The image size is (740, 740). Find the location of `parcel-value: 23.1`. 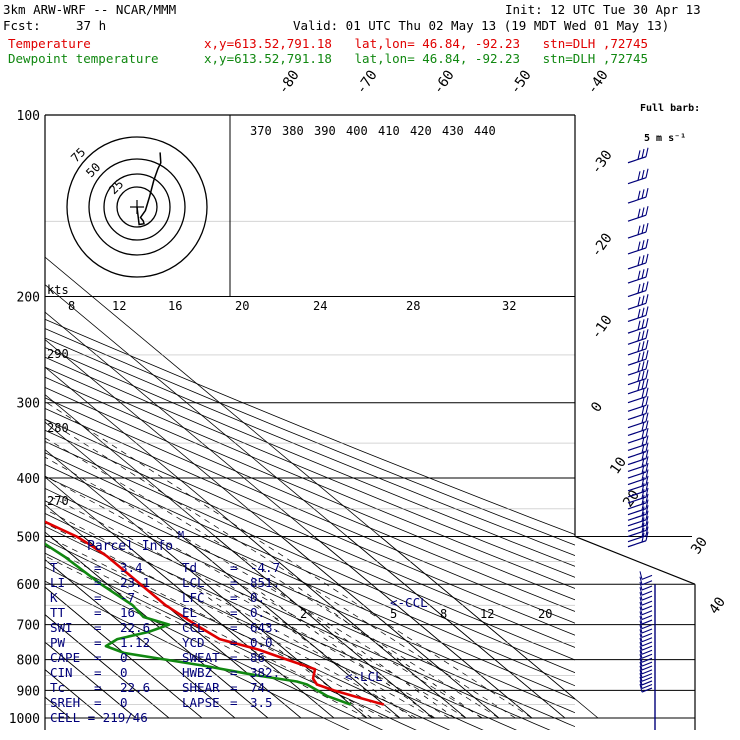

parcel-value: 23.1 is located at coordinates (135, 582).